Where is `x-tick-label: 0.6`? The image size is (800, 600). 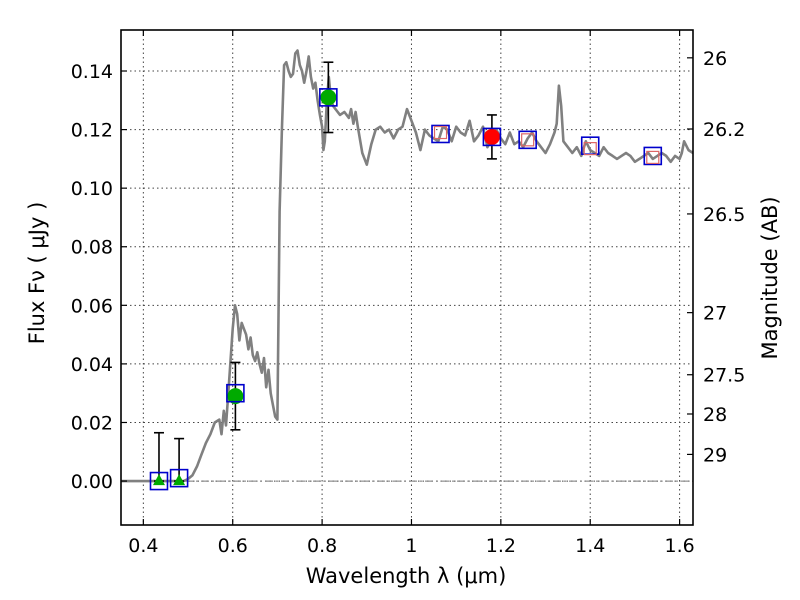 x-tick-label: 0.6 is located at coordinates (233, 546).